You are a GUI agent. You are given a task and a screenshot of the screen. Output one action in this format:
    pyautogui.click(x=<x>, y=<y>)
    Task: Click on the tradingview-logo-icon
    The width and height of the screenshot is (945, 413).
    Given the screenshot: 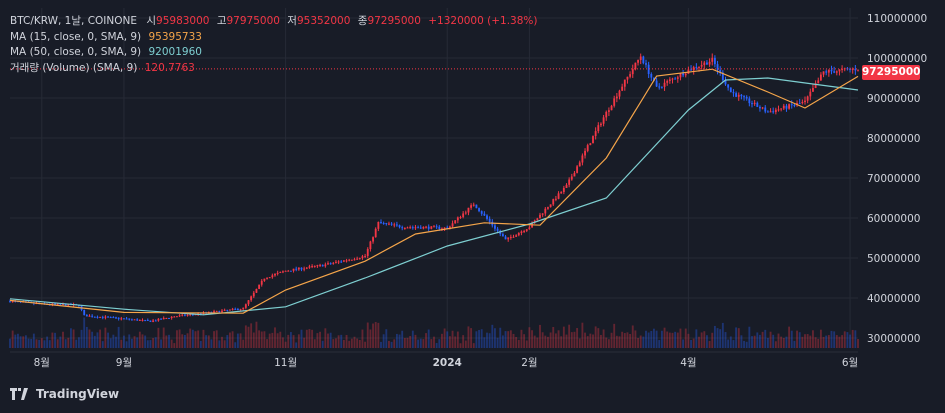 What is the action you would take?
    pyautogui.click(x=19, y=394)
    